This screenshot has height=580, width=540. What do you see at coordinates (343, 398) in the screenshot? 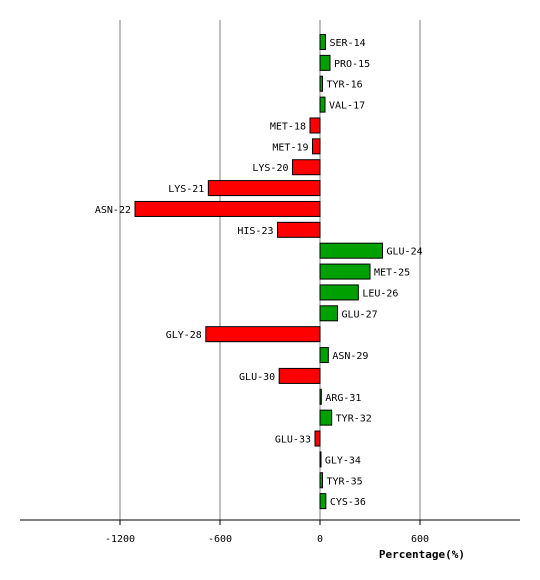
I see `bar-label: ARG-31` at bounding box center [343, 398].